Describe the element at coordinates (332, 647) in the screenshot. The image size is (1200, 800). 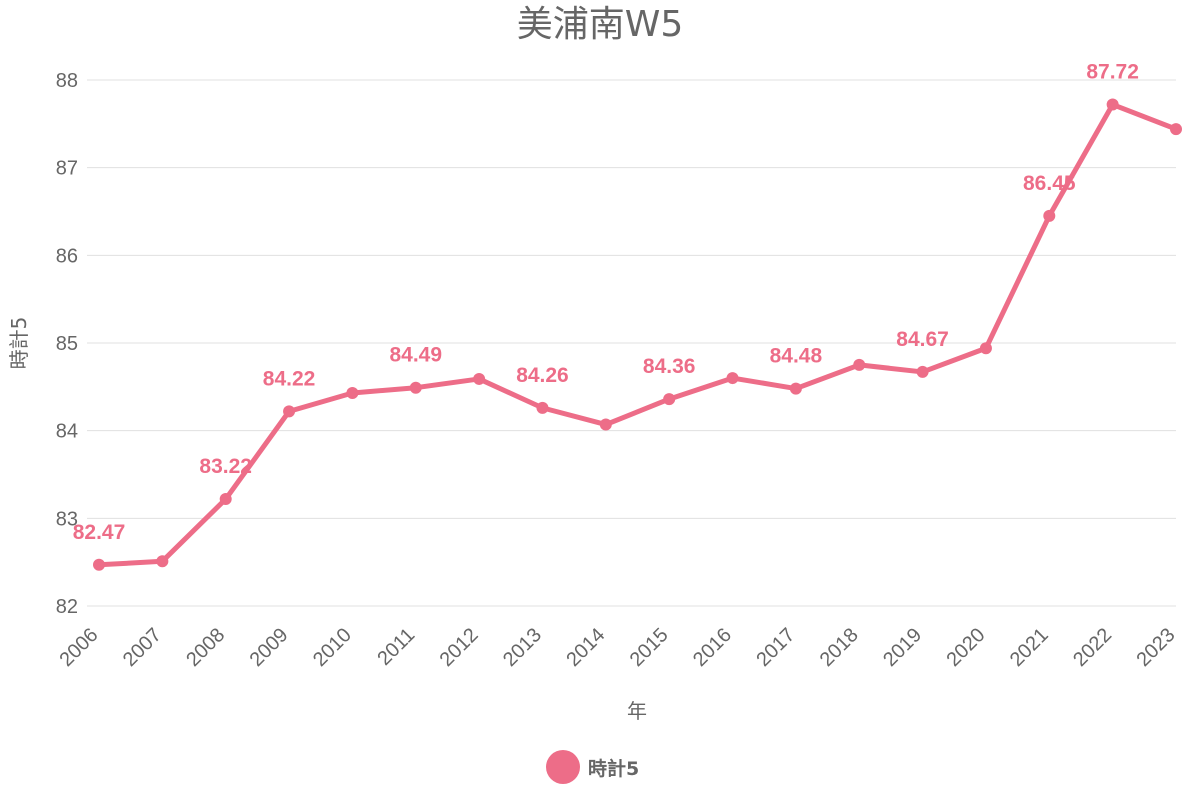
I see `x-tick-label: 2010` at that location.